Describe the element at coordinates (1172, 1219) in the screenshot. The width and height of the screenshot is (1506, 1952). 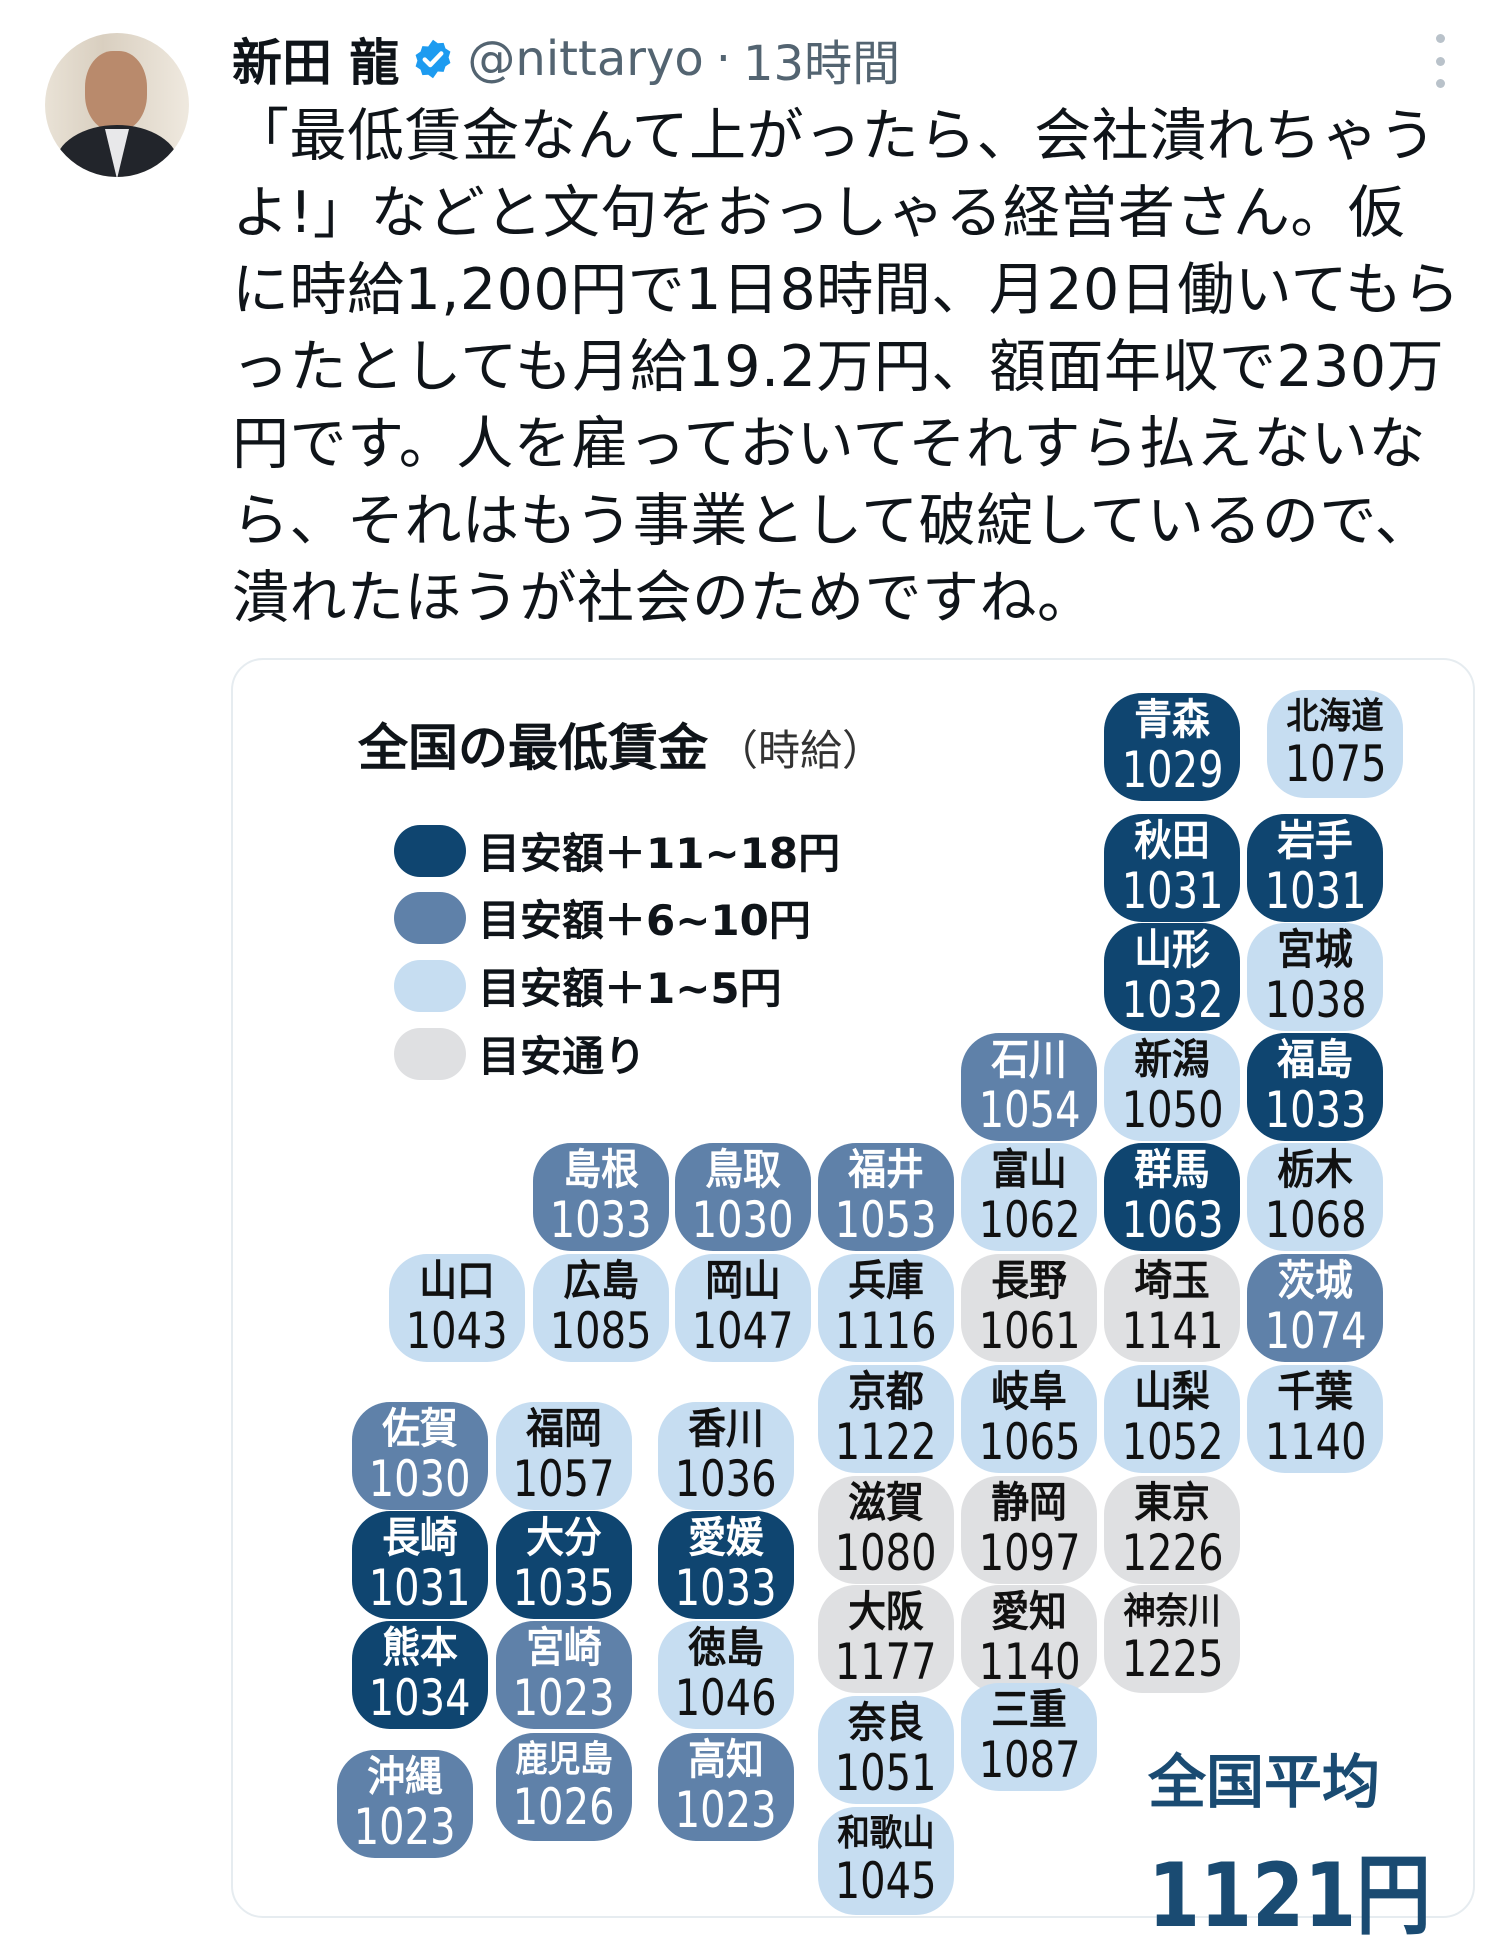
I see `prefecture-wage: 1063` at that location.